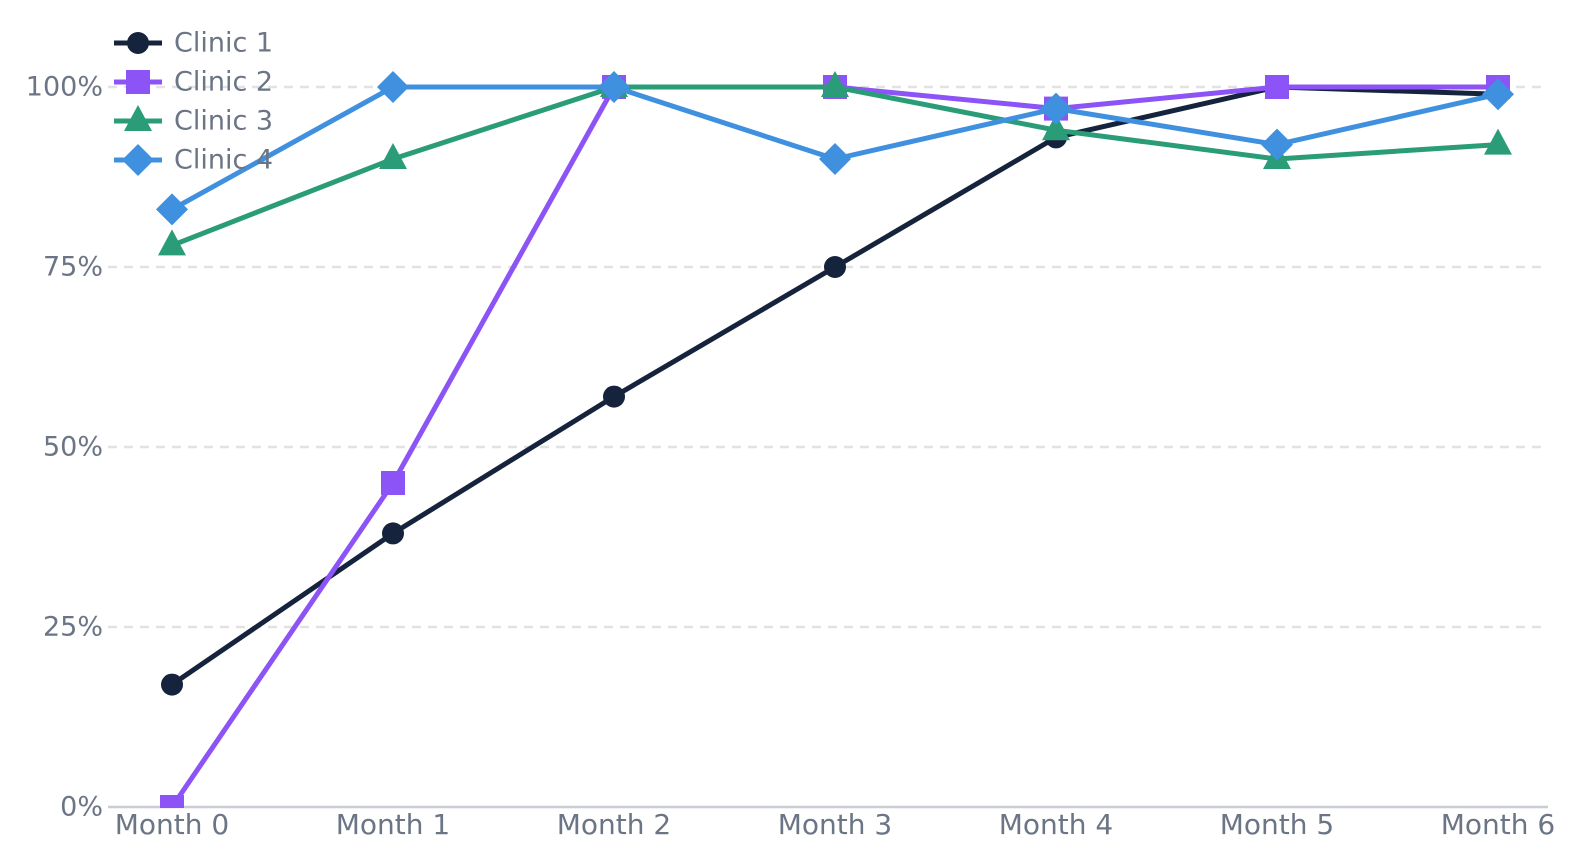 Image resolution: width=1581 pixels, height=862 pixels. Describe the element at coordinates (223, 82) in the screenshot. I see `legend-label-clinic-2: Clinic 2` at that location.